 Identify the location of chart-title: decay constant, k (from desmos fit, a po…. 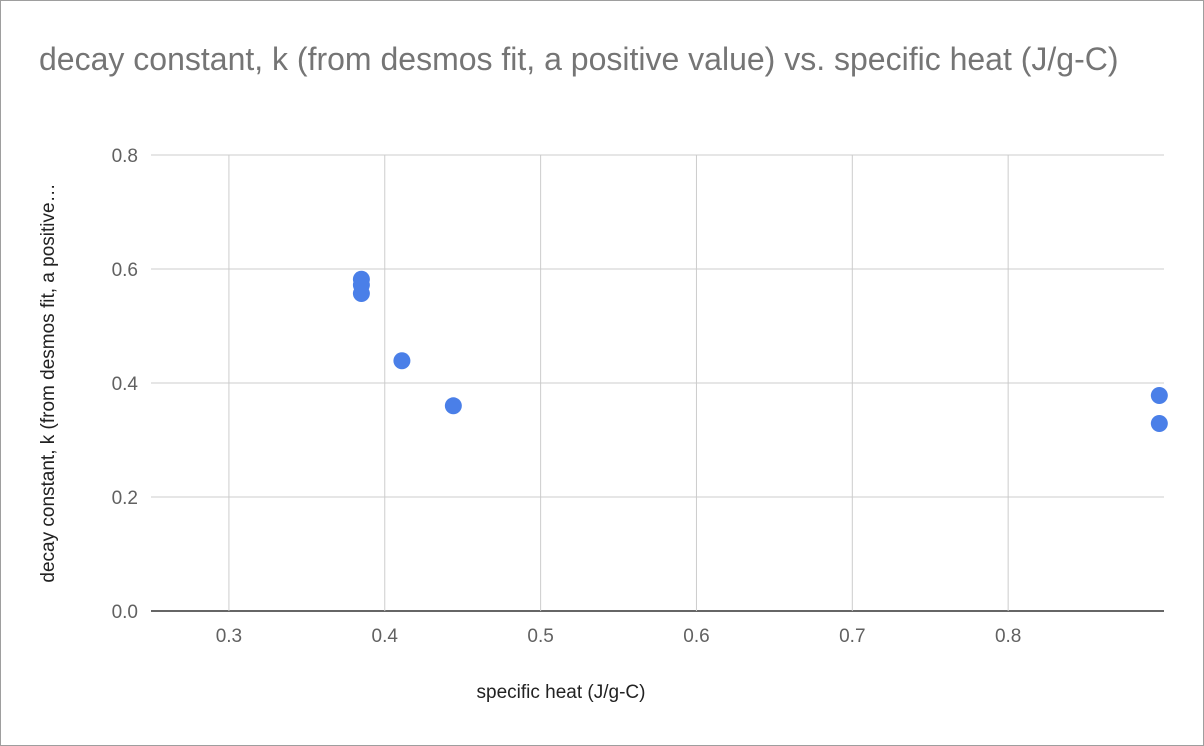
(579, 59).